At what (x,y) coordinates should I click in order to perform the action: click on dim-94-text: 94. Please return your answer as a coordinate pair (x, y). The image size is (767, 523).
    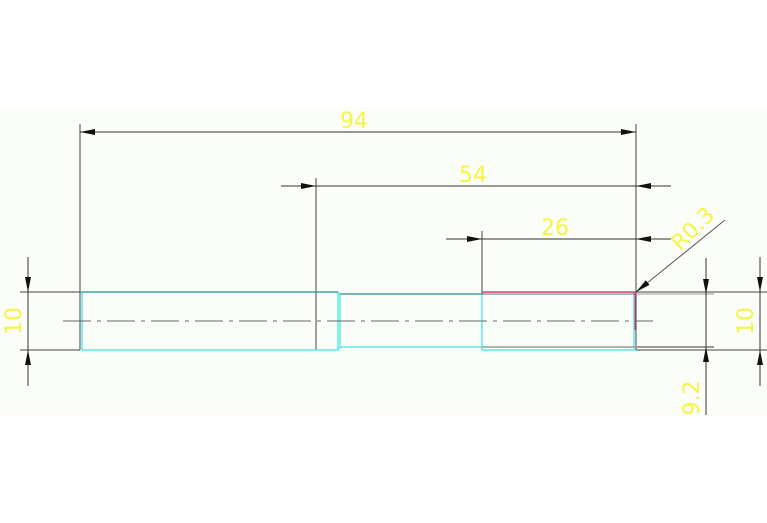
    Looking at the image, I should click on (354, 121).